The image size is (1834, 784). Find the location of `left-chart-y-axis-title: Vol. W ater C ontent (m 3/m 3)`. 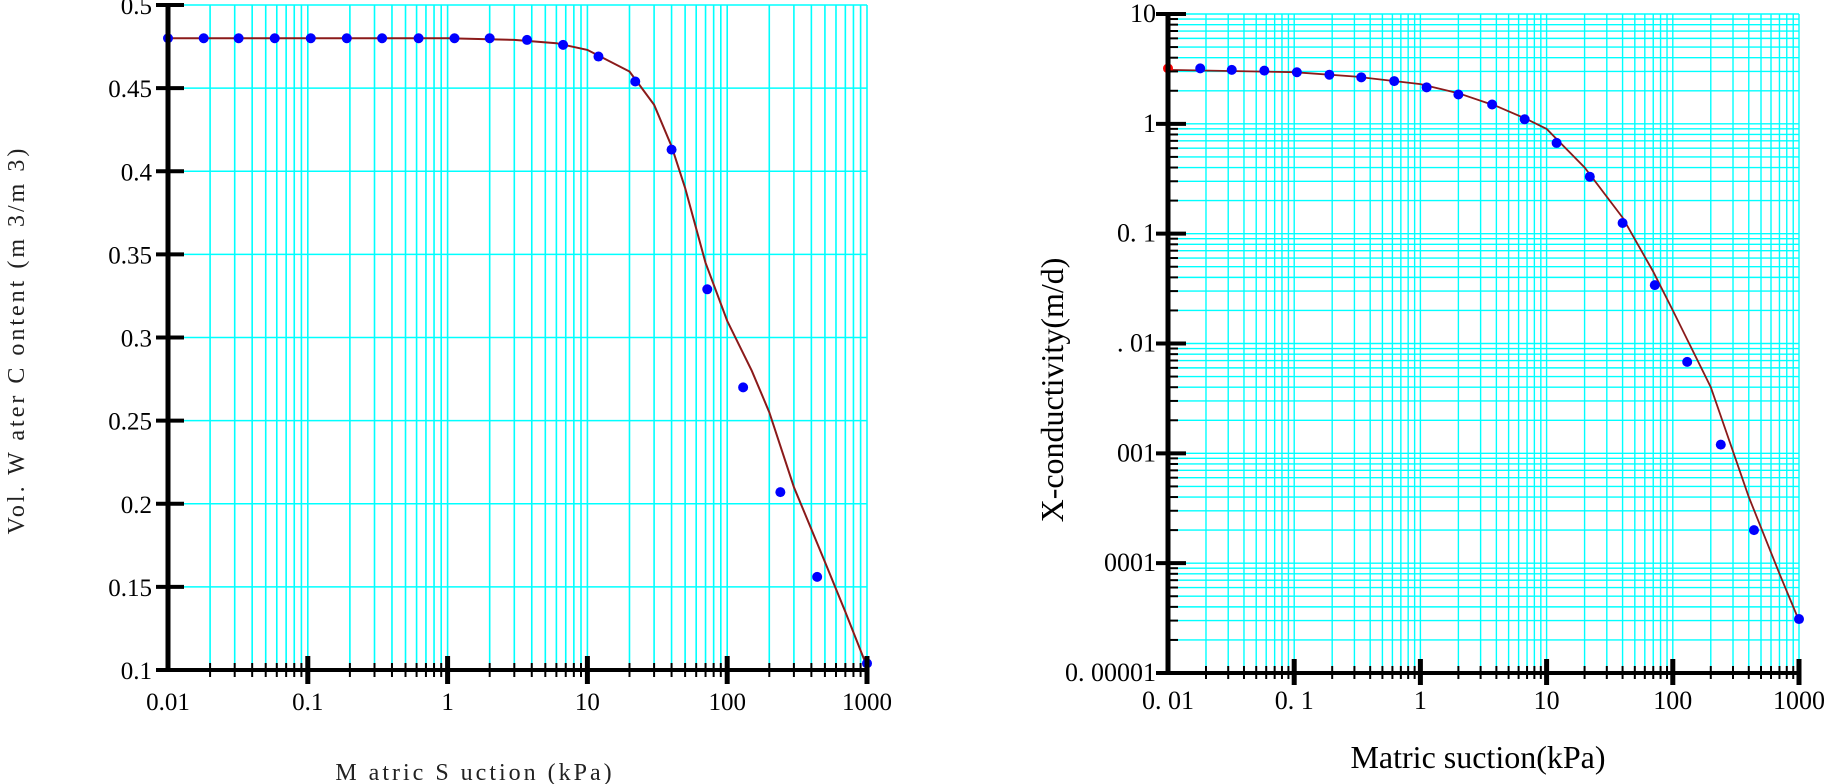

left-chart-y-axis-title: Vol. W ater C ontent (m 3/m 3) is located at coordinates (17, 340).